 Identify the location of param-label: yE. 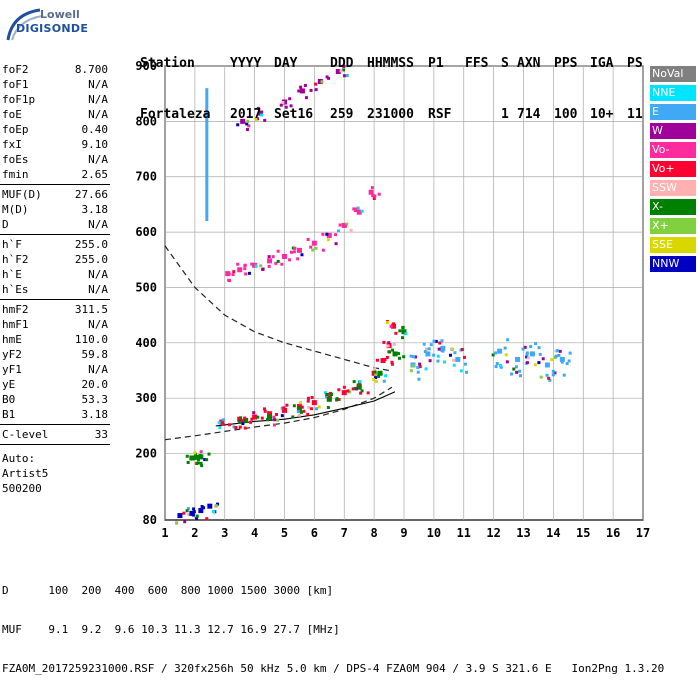
(9, 384).